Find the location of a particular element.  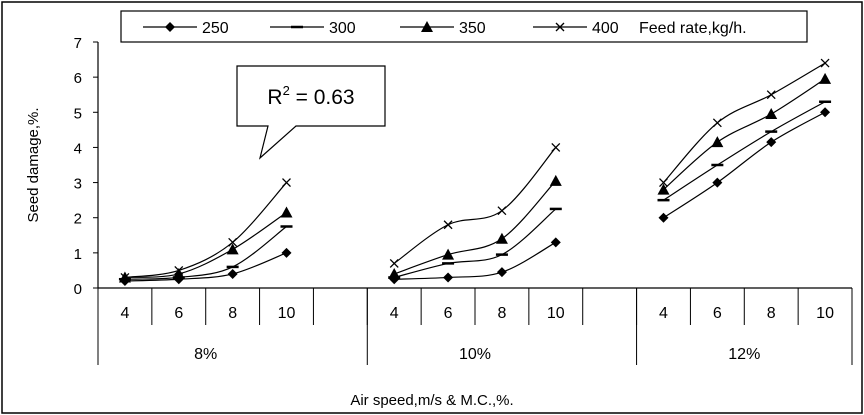

callout-bubble is located at coordinates (311, 112).